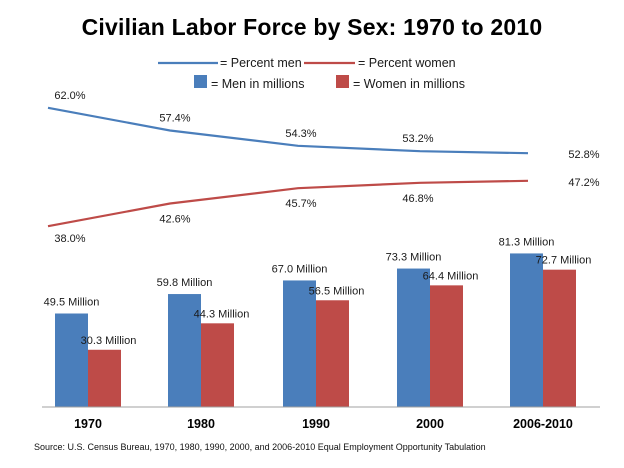 This screenshot has height=468, width=624. Describe the element at coordinates (69, 239) in the screenshot. I see `line-label-percent-women-1970: 38.0%` at that location.